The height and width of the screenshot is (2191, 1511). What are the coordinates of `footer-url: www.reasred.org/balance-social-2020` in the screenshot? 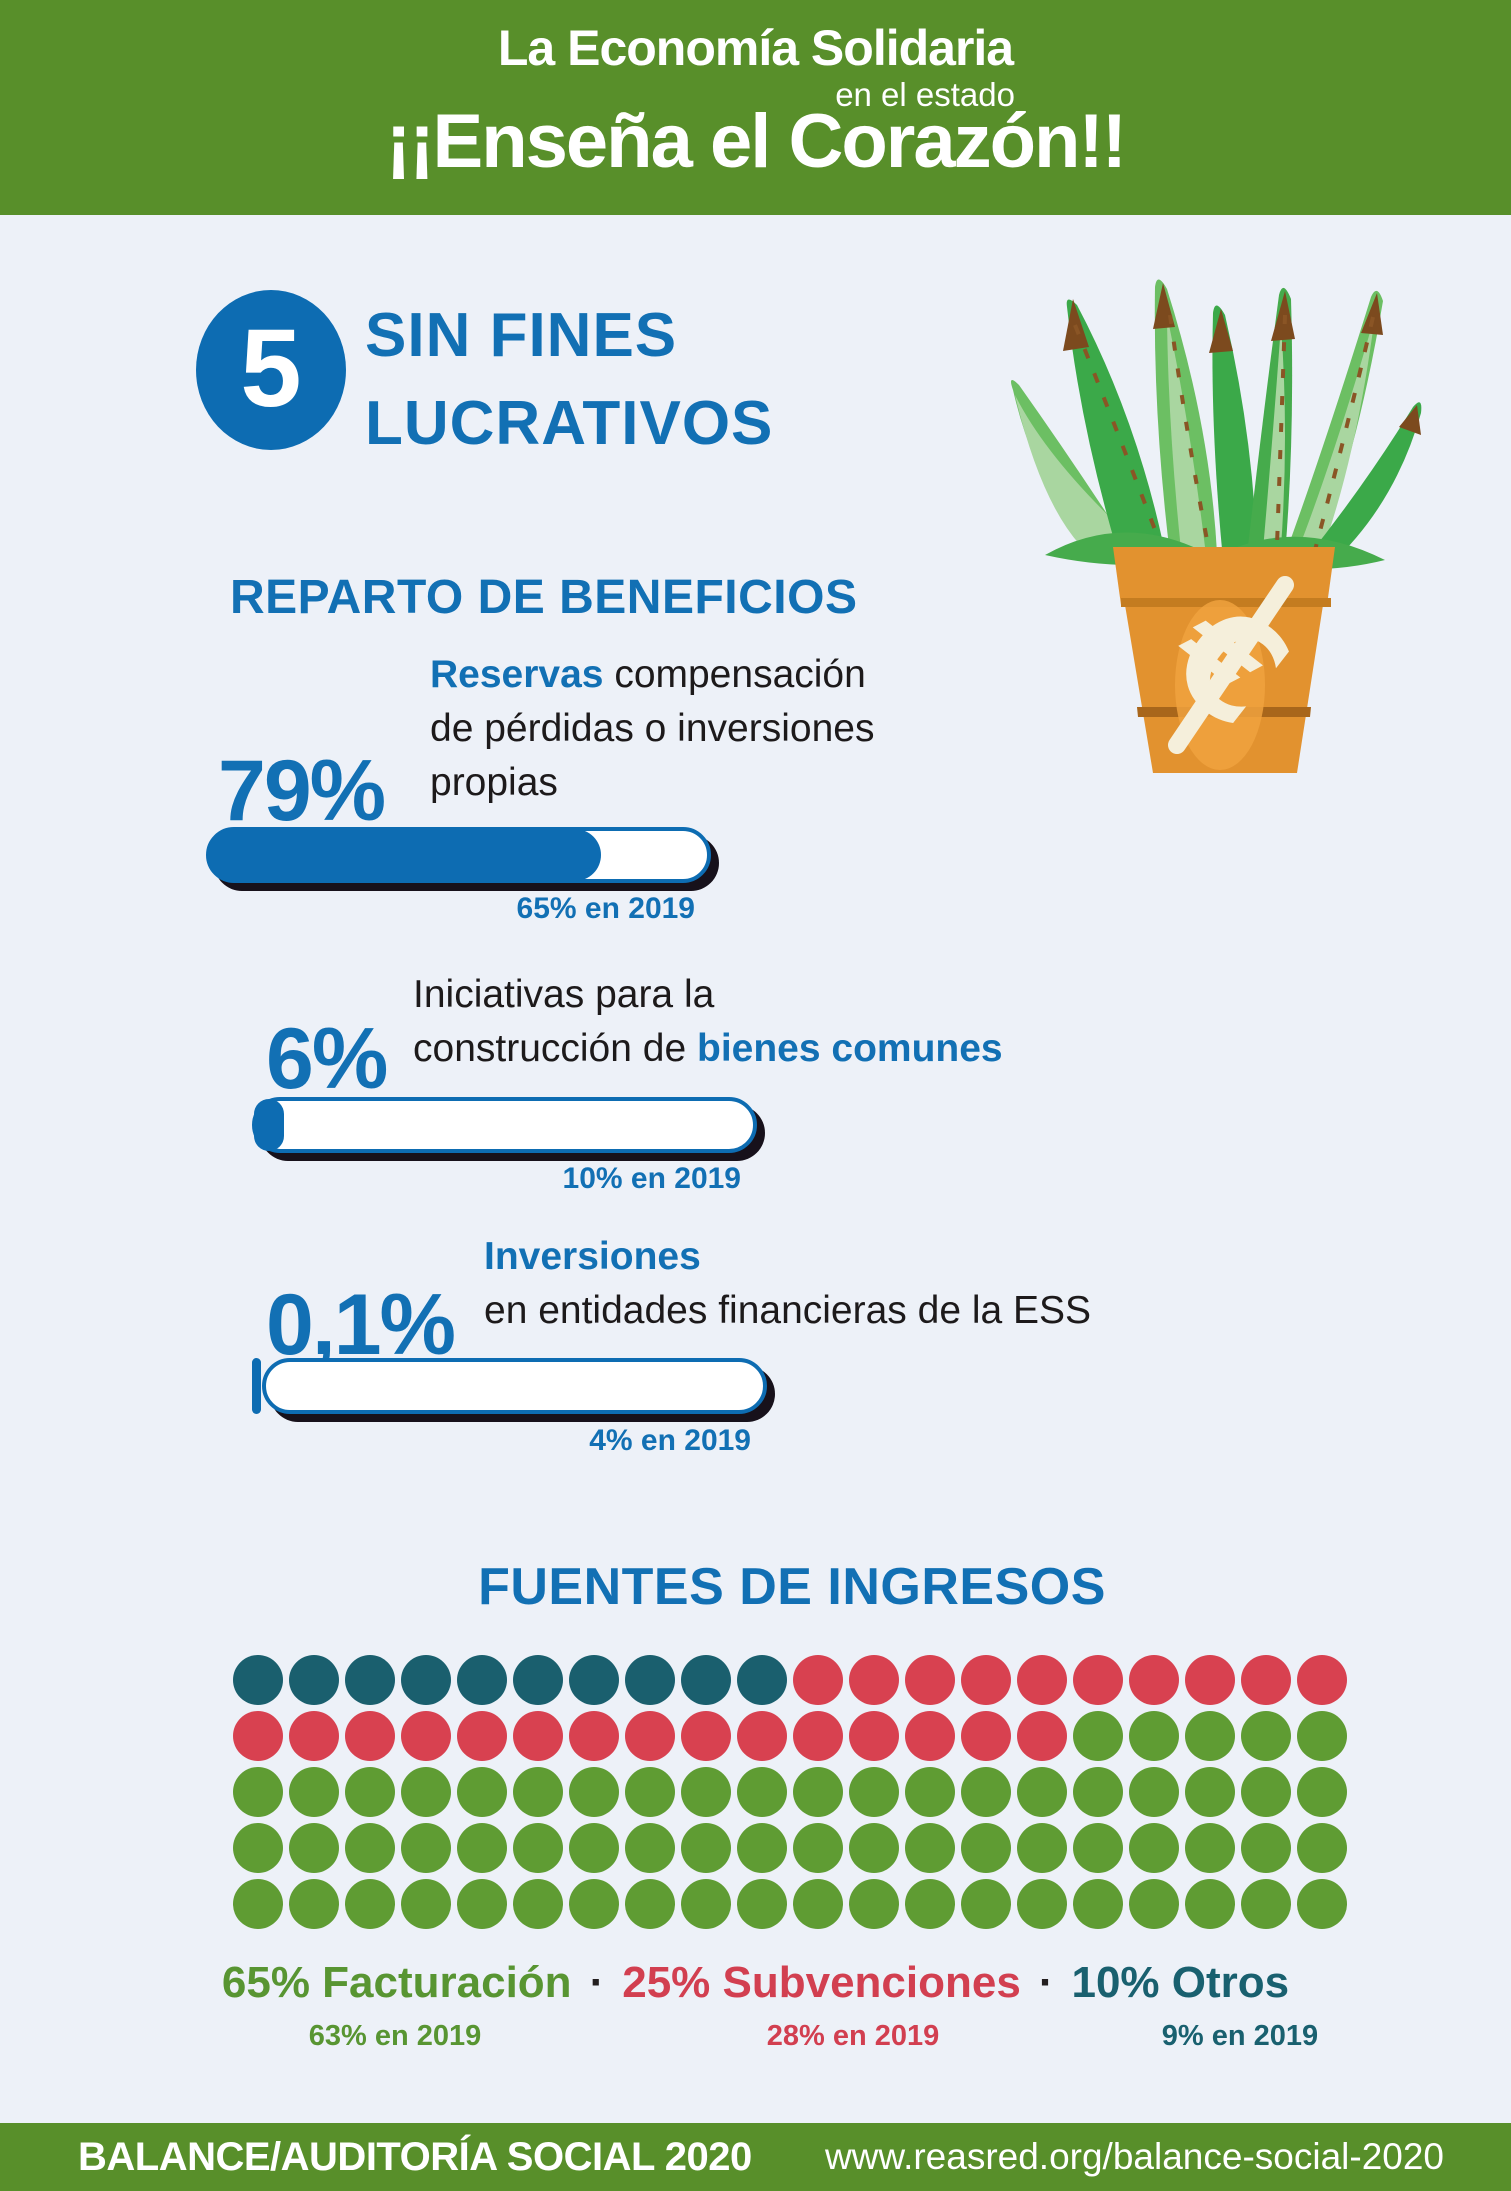 It's located at (1134, 2156).